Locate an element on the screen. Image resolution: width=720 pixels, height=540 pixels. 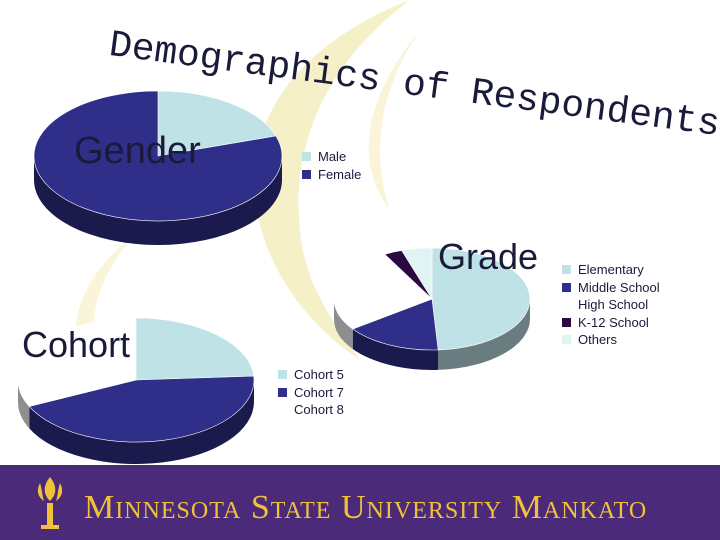
grade-legend-item: Others is located at coordinates (611, 340).